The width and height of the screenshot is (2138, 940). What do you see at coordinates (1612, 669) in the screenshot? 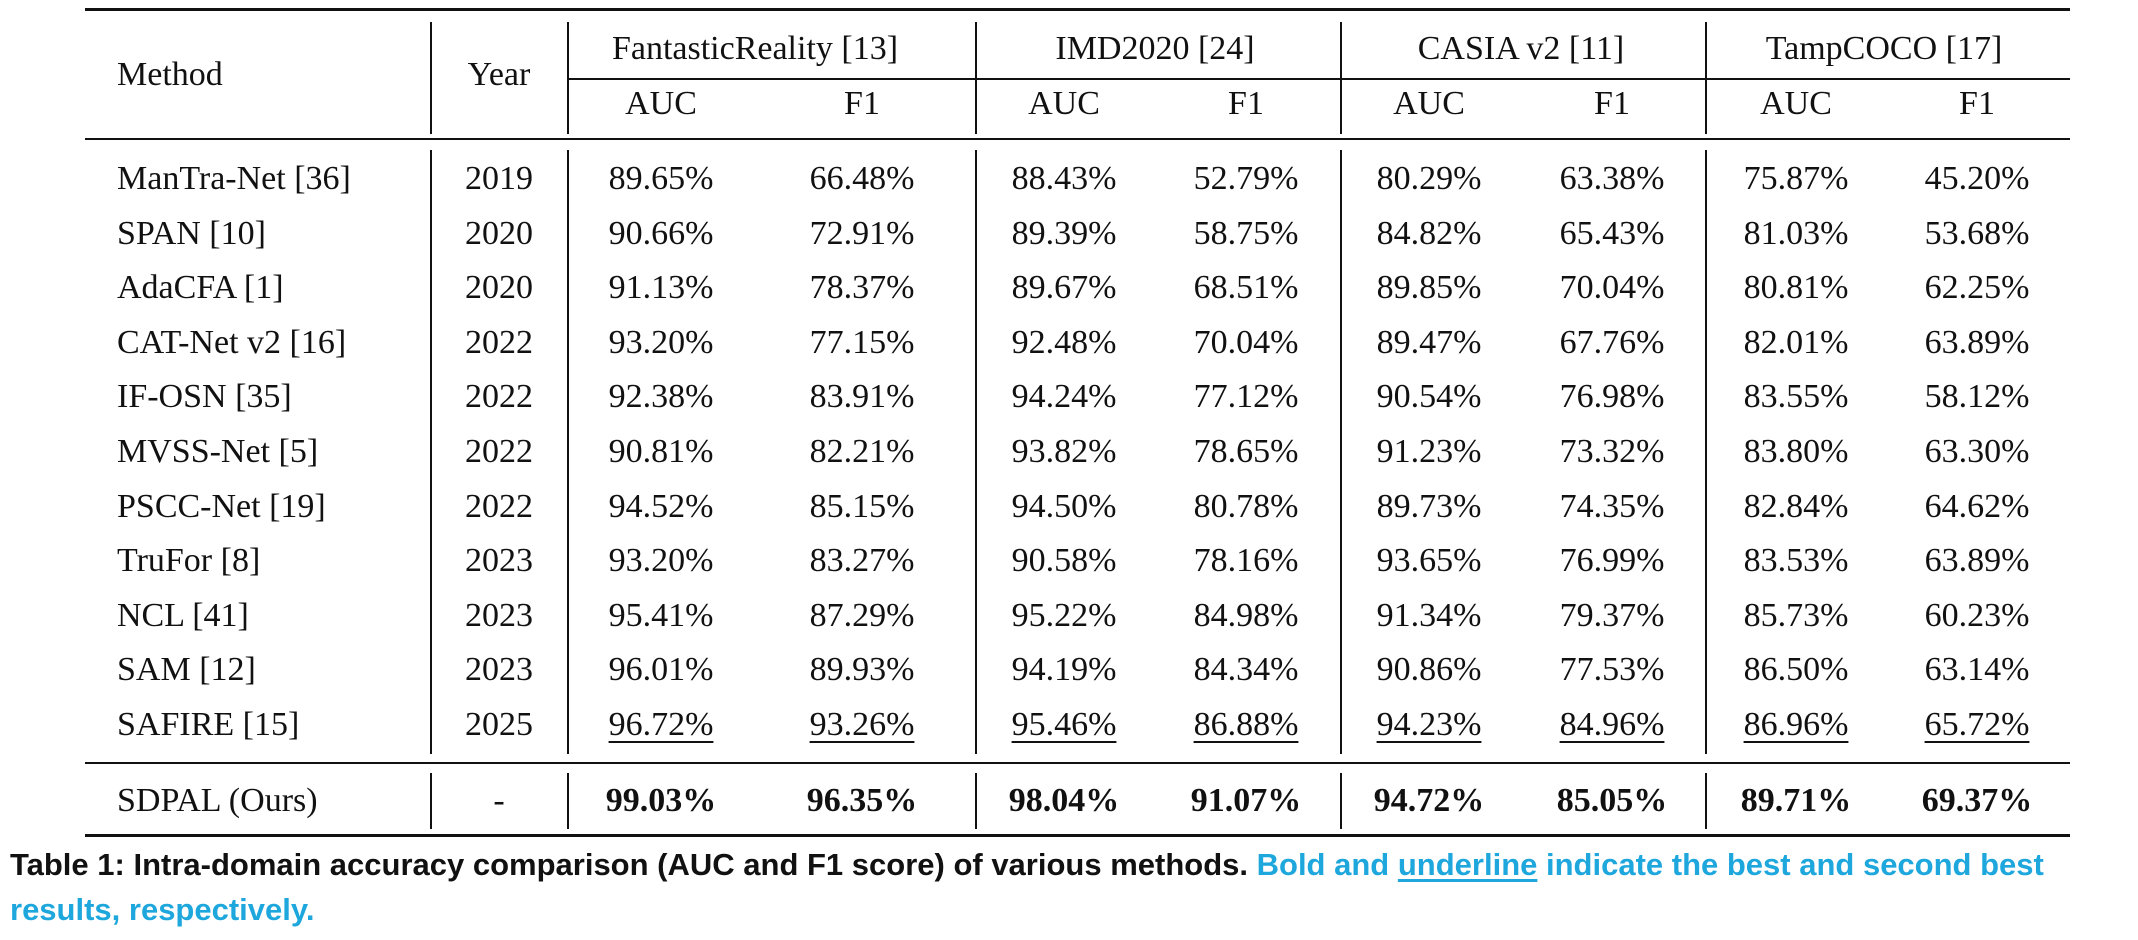
I see `value-cell: 77.53%` at bounding box center [1612, 669].